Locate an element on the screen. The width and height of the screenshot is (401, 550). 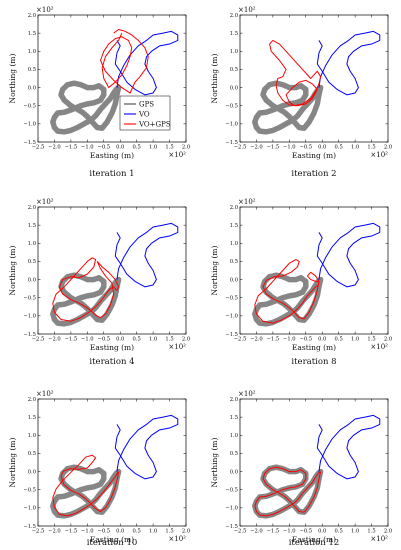
panel-caption: iteration 2 is located at coordinates (313, 174).